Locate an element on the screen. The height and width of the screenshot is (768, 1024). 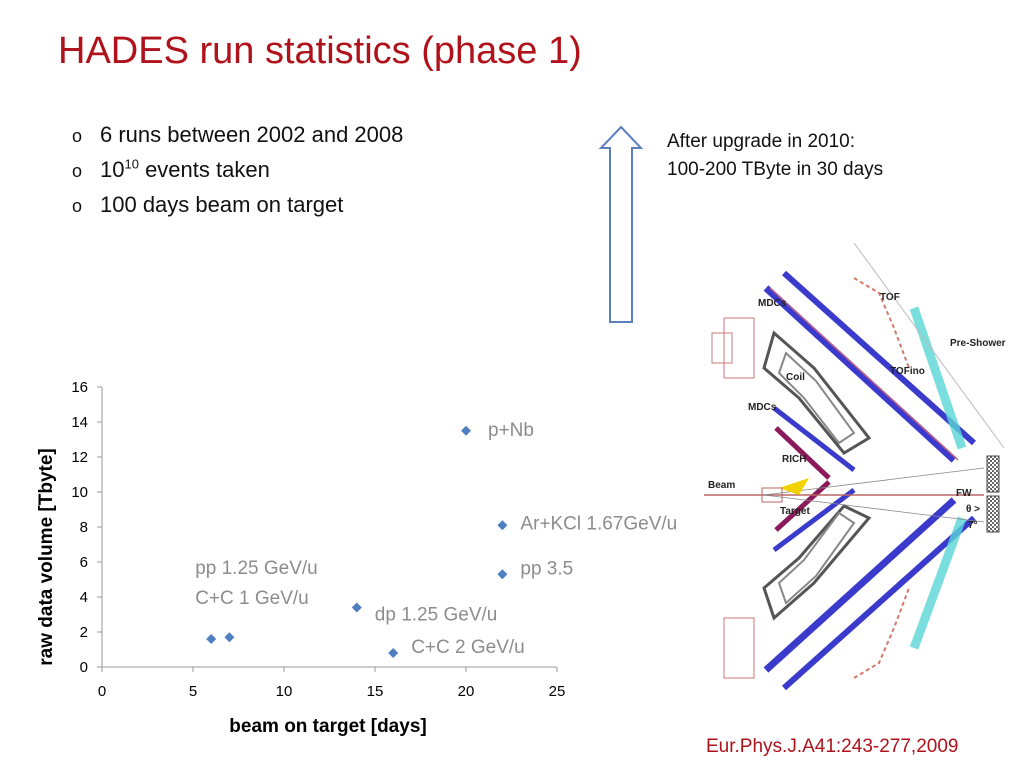
chart-points is located at coordinates (357, 541).